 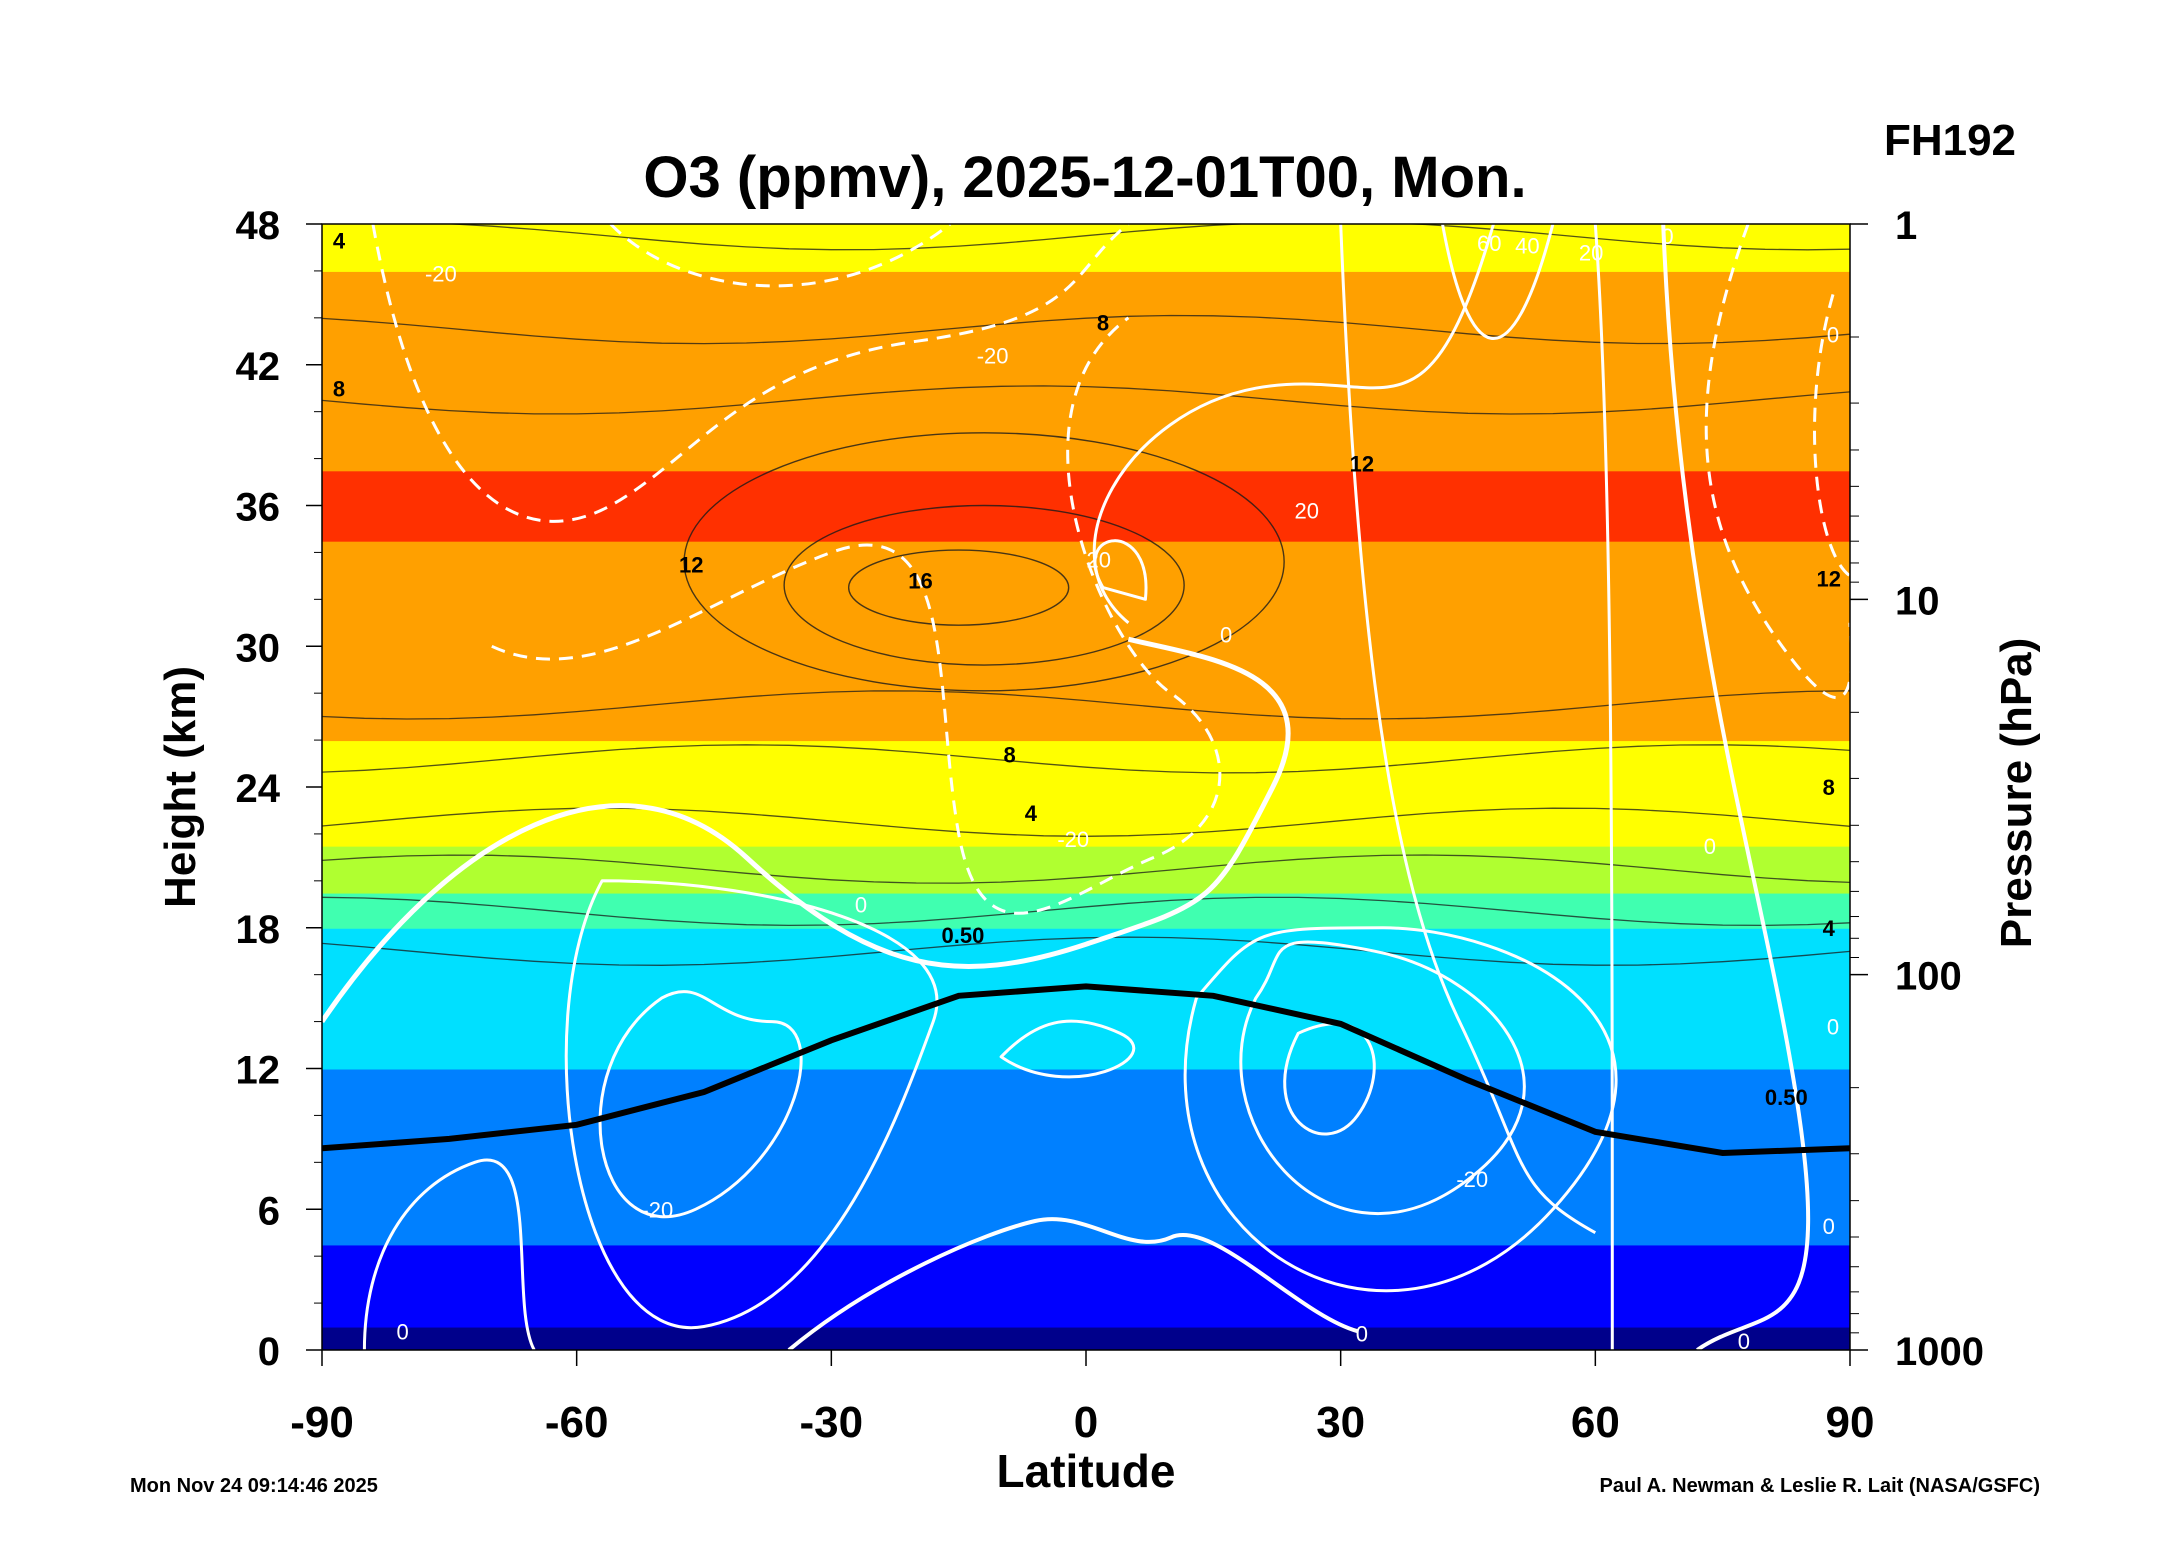 What do you see at coordinates (1086, 1422) in the screenshot?
I see `latitude-tick-label: 0` at bounding box center [1086, 1422].